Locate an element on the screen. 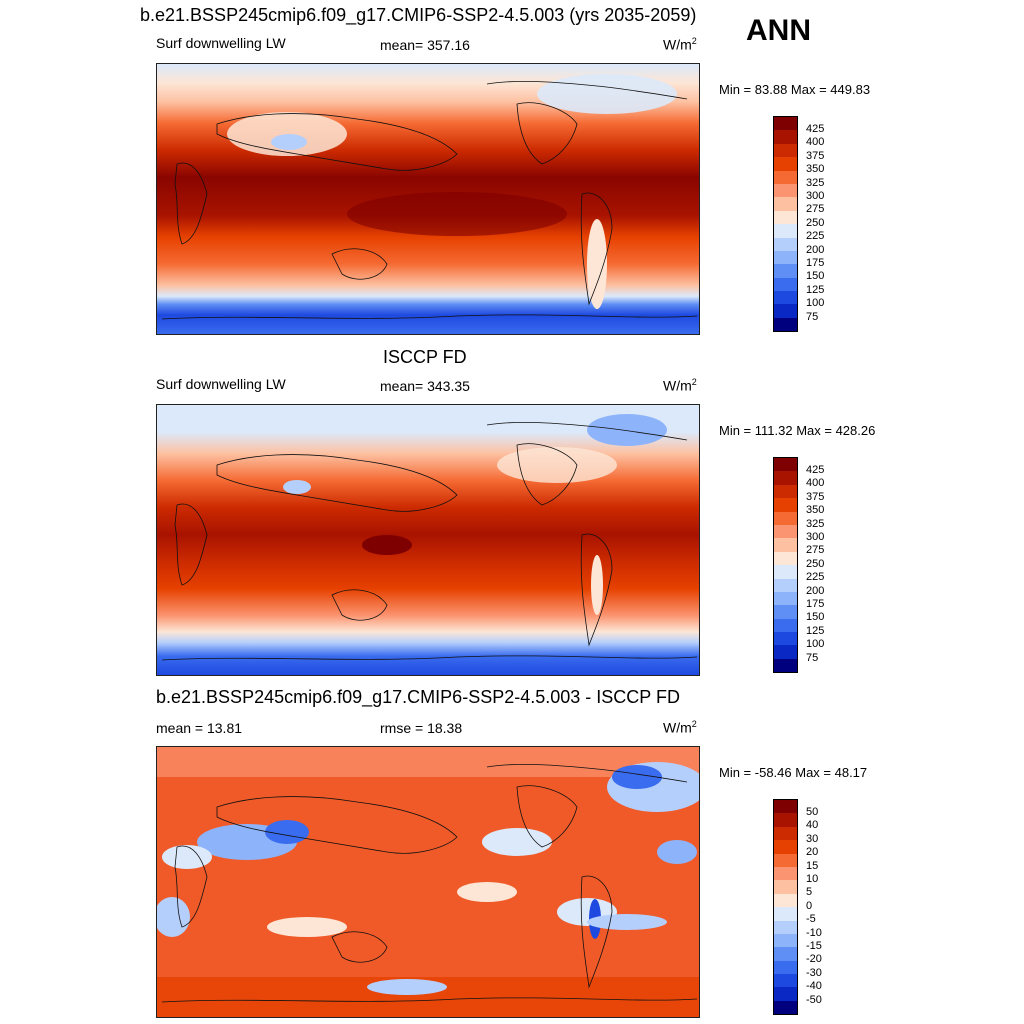 The image size is (1024, 1024). panel3-colorbar-label: 30 is located at coordinates (812, 839).